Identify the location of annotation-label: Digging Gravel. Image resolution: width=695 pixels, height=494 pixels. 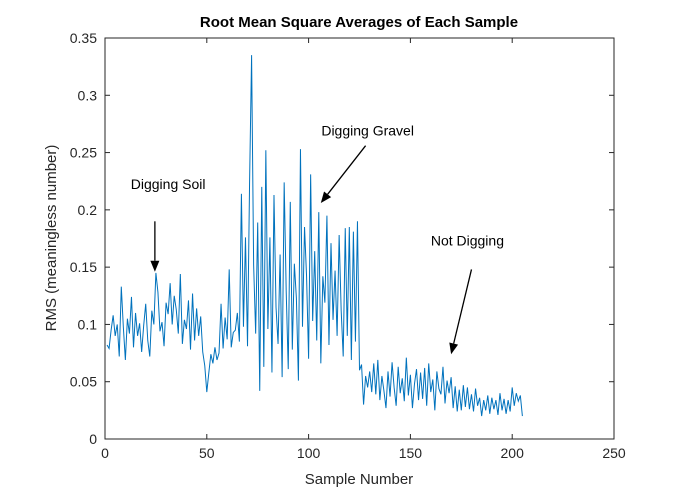
(367, 130).